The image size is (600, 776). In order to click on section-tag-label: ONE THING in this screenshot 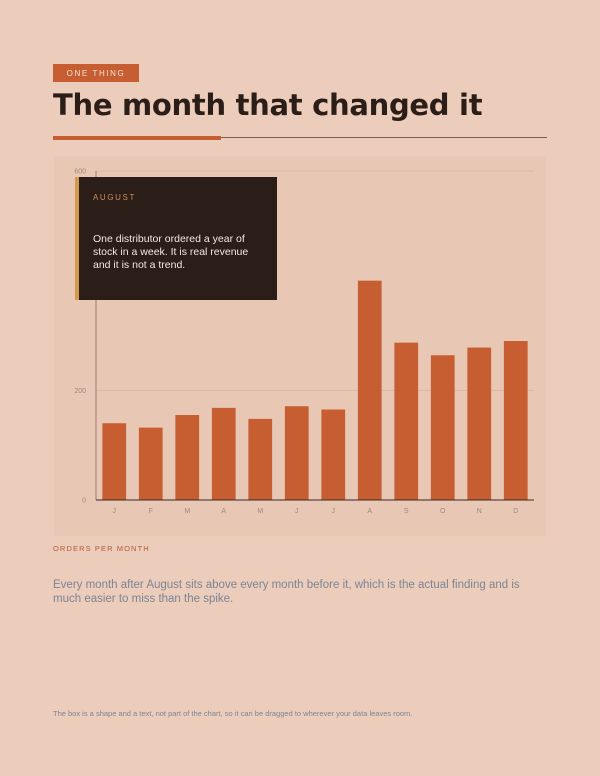, I will do `click(96, 73)`.